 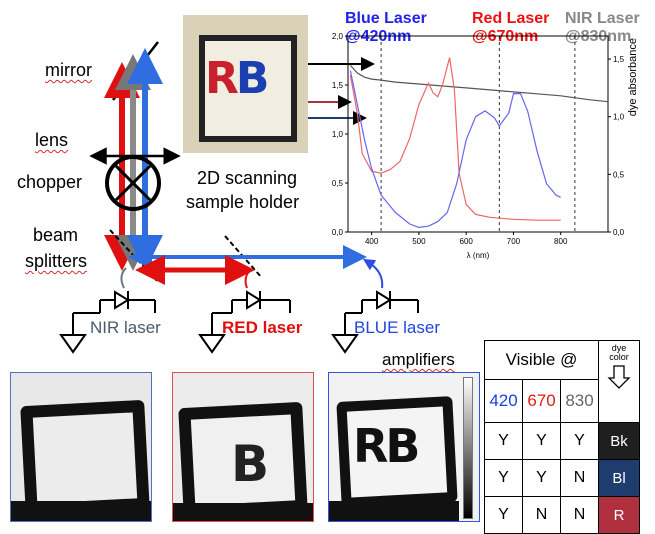 What do you see at coordinates (133, 183) in the screenshot?
I see `chopper-wheel` at bounding box center [133, 183].